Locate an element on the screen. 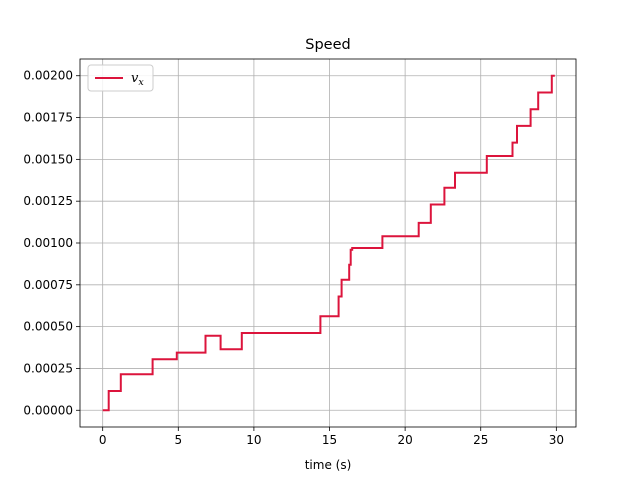 The height and width of the screenshot is (480, 640). x-axis-label: time (s) is located at coordinates (328, 465).